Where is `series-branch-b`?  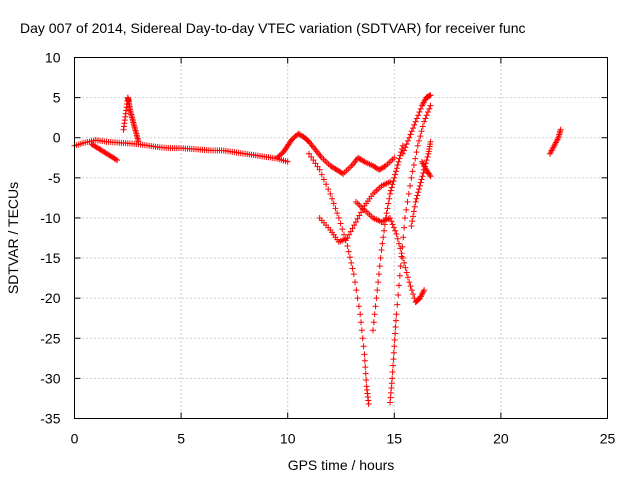
series-branch-b is located at coordinates (390, 252).